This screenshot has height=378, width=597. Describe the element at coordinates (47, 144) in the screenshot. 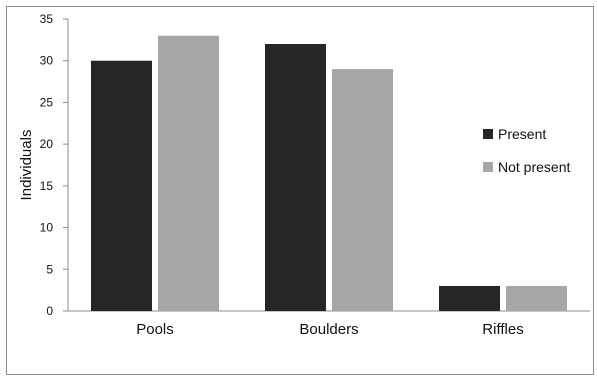

I see `y-tick-label: 20` at that location.